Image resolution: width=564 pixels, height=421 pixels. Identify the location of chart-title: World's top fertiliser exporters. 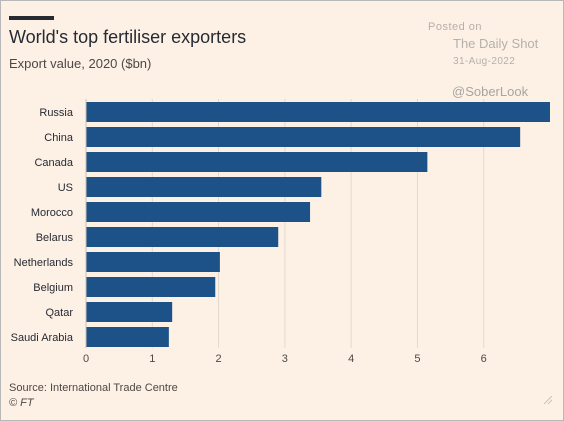
(128, 37).